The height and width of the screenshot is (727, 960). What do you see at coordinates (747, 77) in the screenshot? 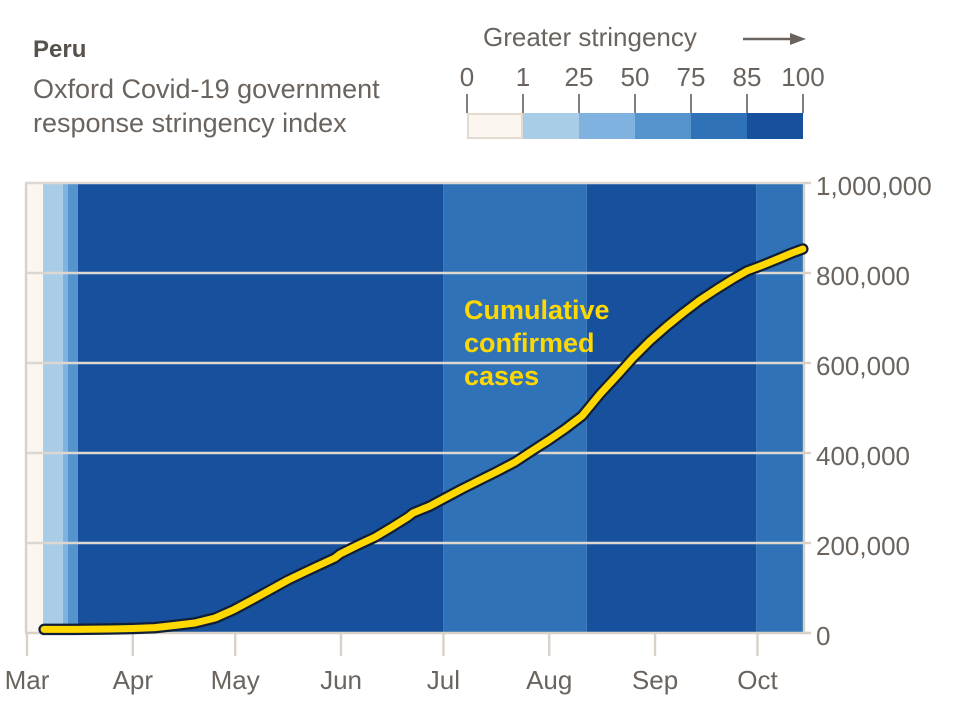
I see `legend-tick-label: 85` at bounding box center [747, 77].